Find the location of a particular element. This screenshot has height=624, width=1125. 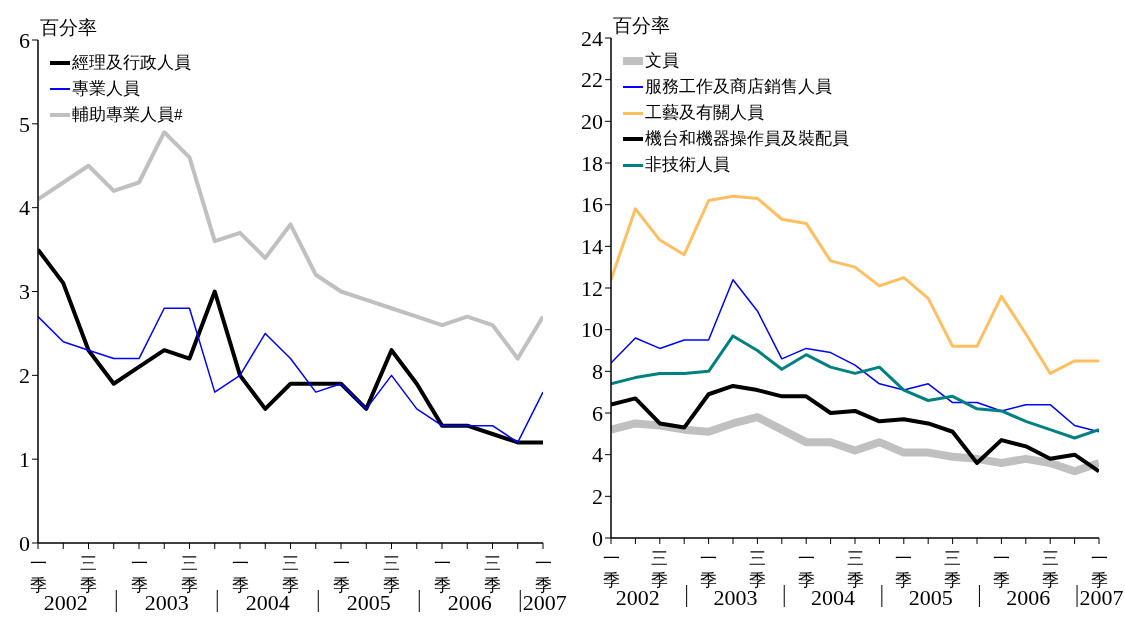

legend-label: 文員 is located at coordinates (662, 61).